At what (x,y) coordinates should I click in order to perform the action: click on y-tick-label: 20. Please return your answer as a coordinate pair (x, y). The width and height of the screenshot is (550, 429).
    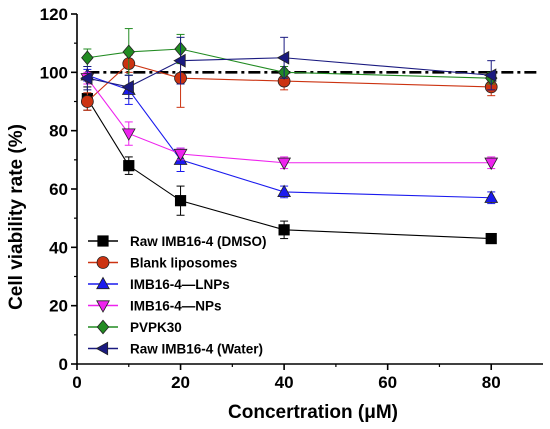
    Looking at the image, I should click on (58, 306).